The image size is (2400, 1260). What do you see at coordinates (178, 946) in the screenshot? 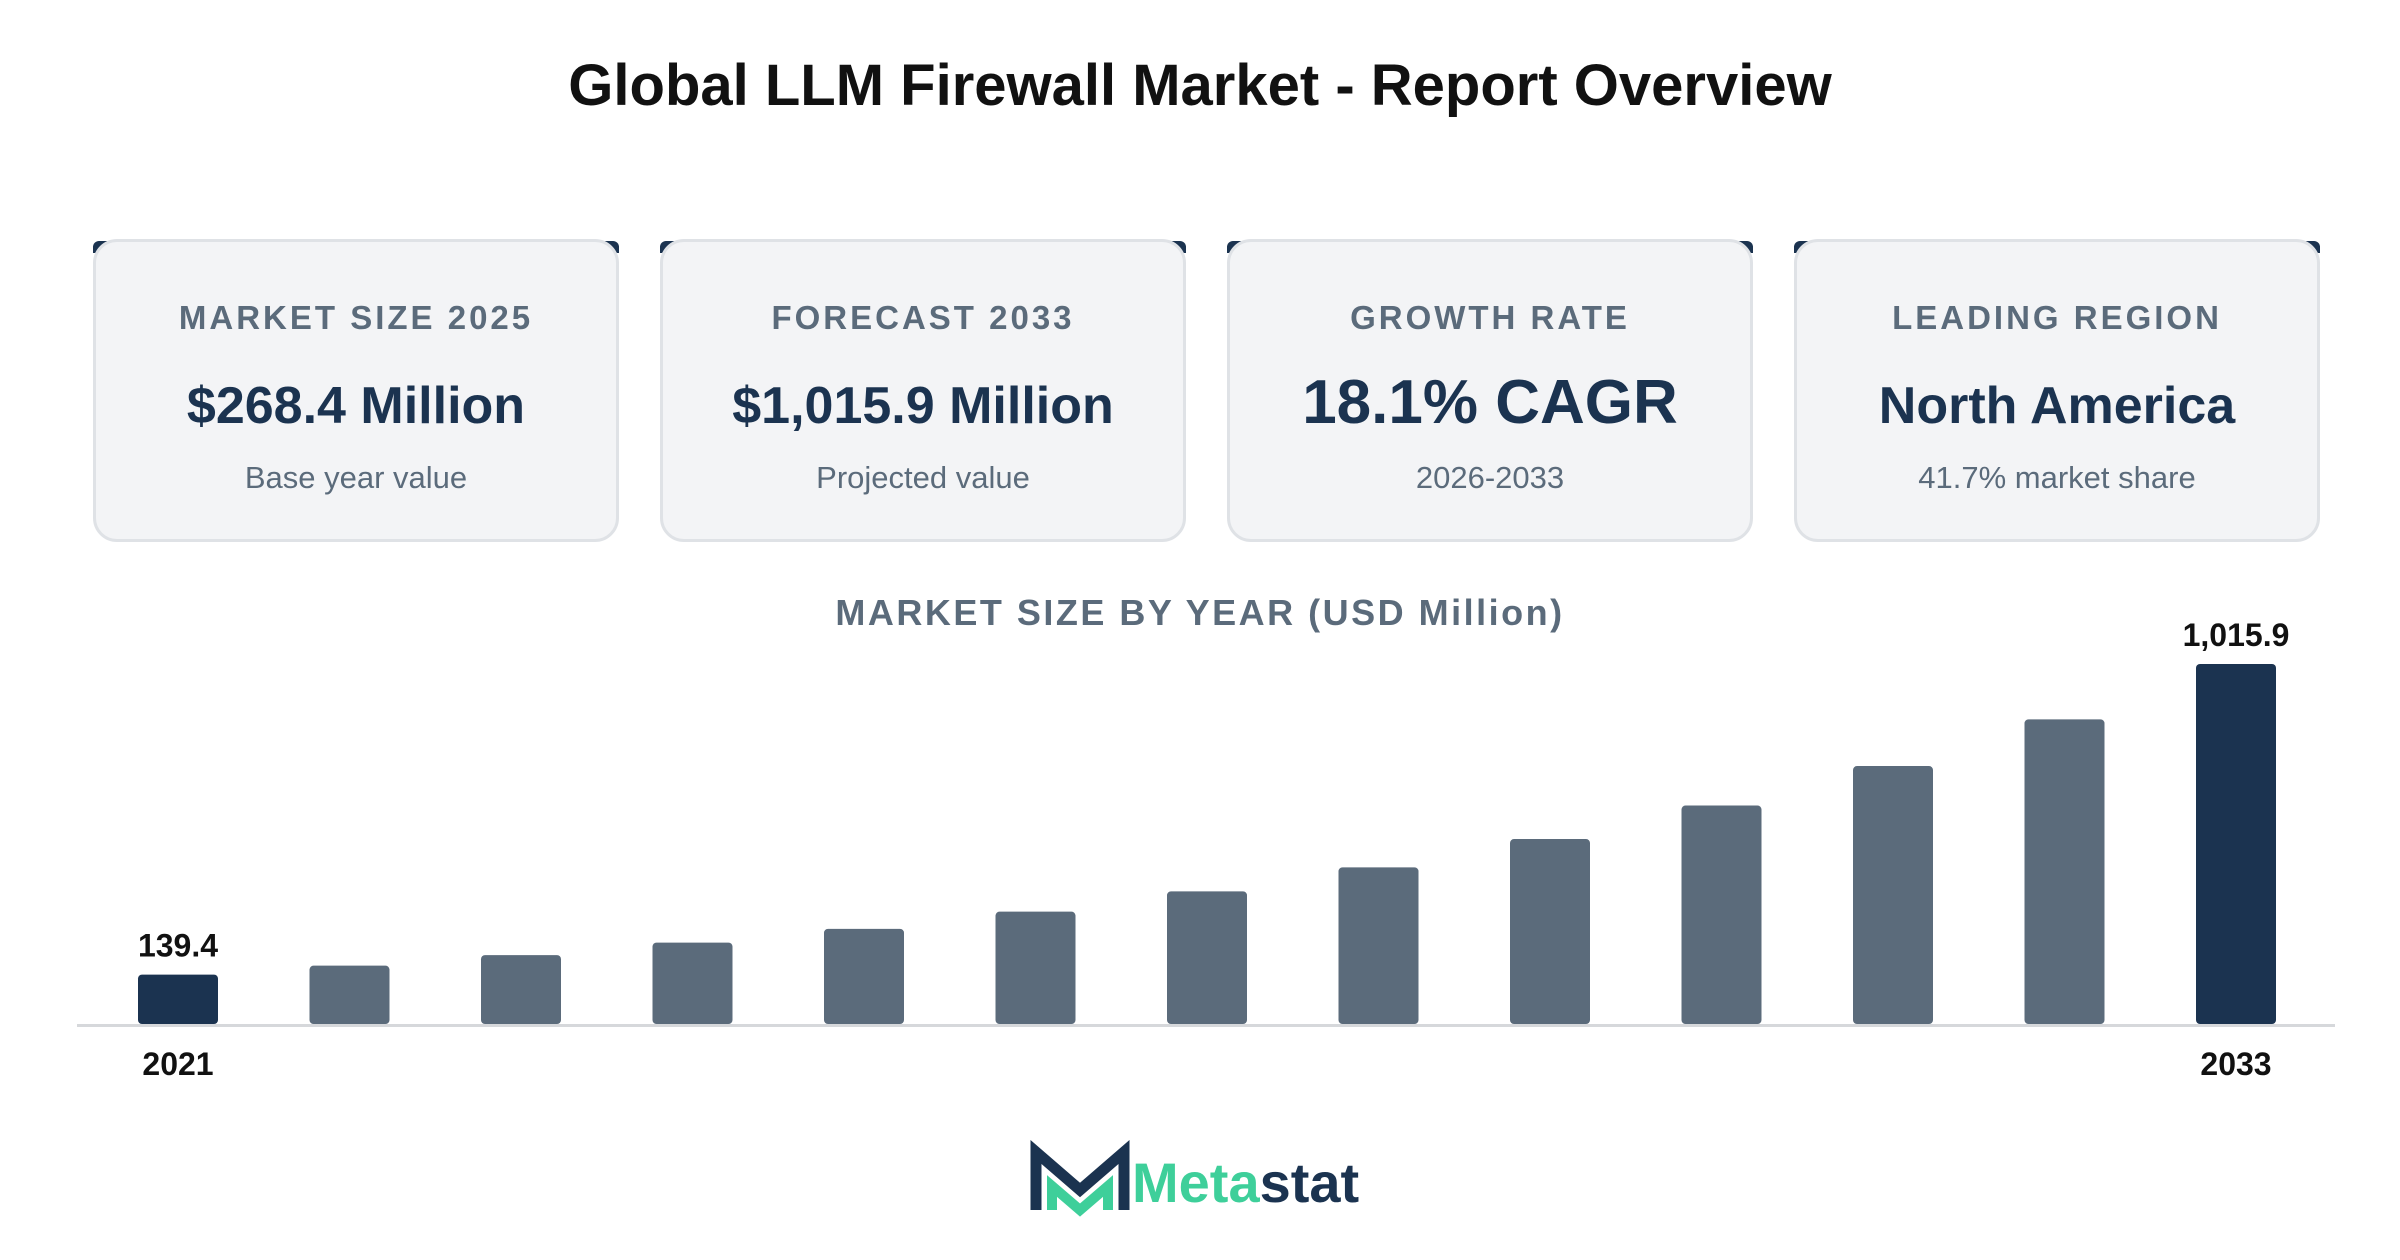
I see `data-label-2021: 139.4` at bounding box center [178, 946].